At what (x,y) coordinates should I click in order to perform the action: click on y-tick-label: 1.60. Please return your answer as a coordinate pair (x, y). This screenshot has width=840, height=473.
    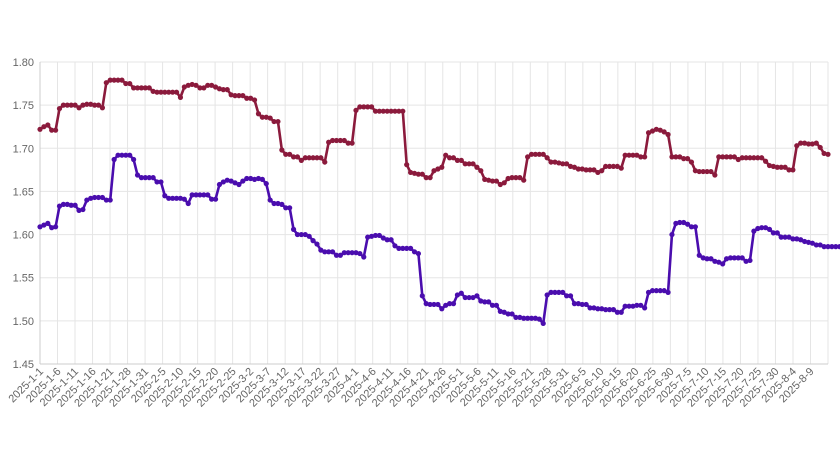
    Looking at the image, I should click on (23, 236).